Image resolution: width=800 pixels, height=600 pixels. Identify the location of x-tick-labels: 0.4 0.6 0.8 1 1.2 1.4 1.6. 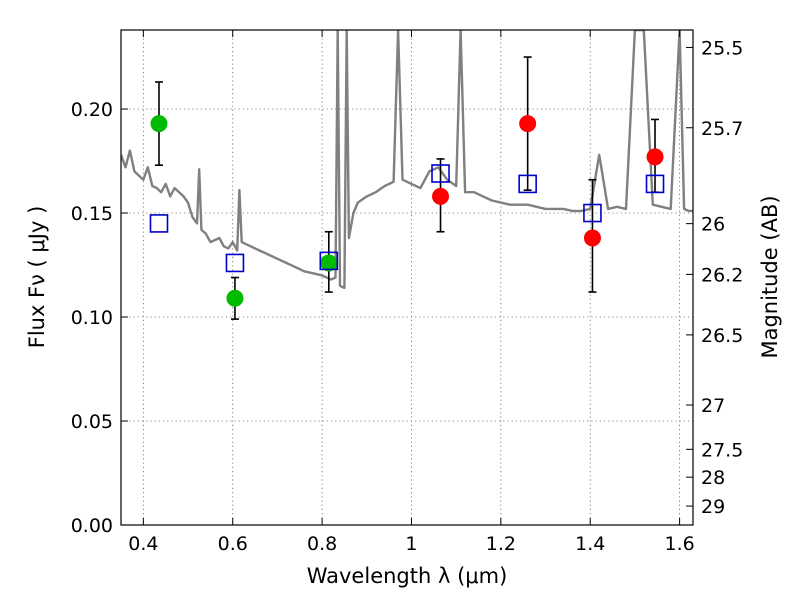
(411, 544).